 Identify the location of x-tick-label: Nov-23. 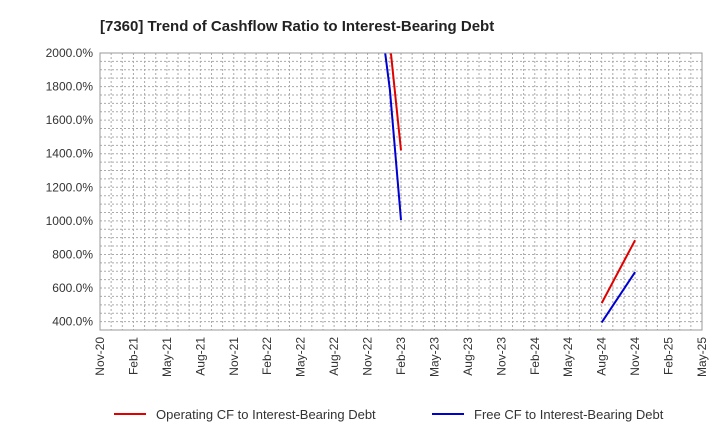
(501, 356).